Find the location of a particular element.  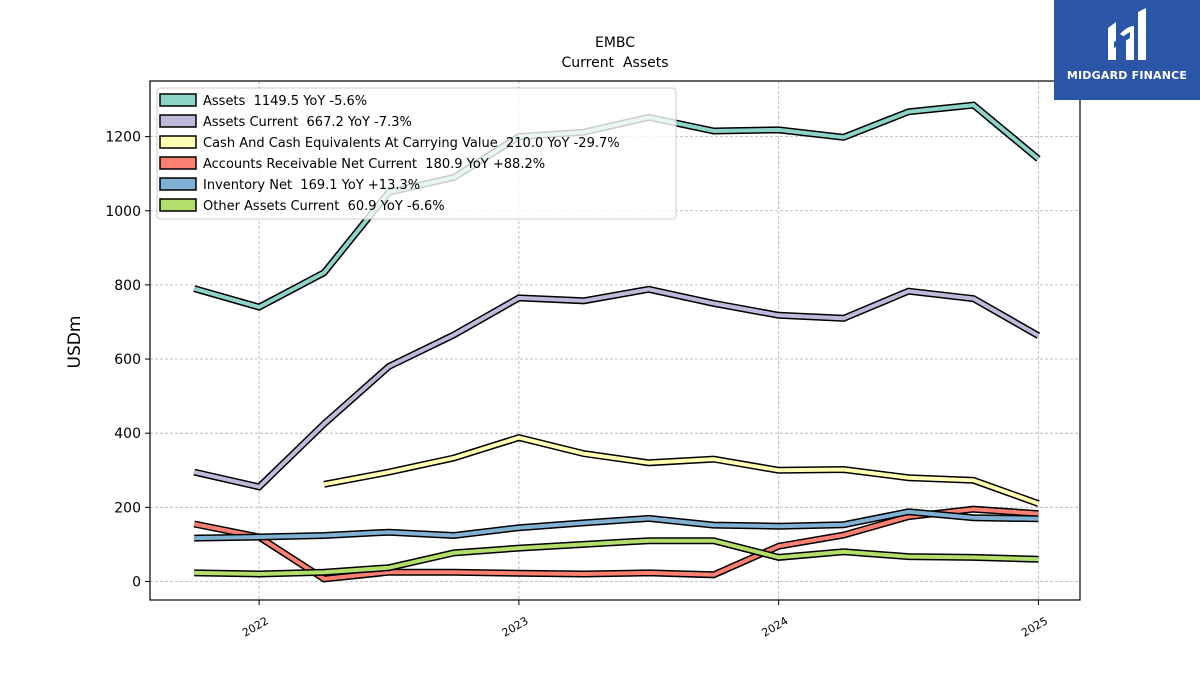

legend-label: Other Assets Current 60.9 YoY -6.6% is located at coordinates (324, 206).